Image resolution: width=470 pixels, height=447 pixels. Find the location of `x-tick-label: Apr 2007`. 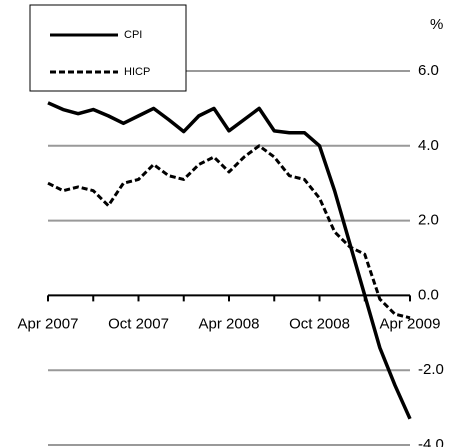

x-tick-label: Apr 2007 is located at coordinates (48, 323).